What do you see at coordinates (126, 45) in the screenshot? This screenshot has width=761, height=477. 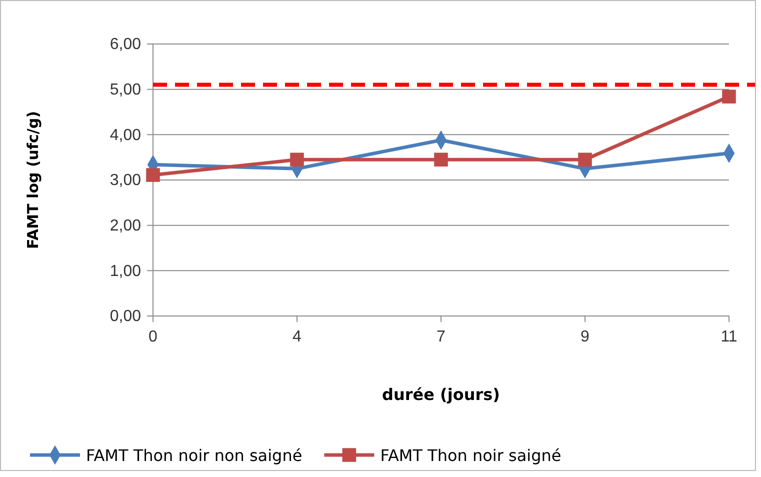 I see `y-tick-label: 6,00` at bounding box center [126, 45].